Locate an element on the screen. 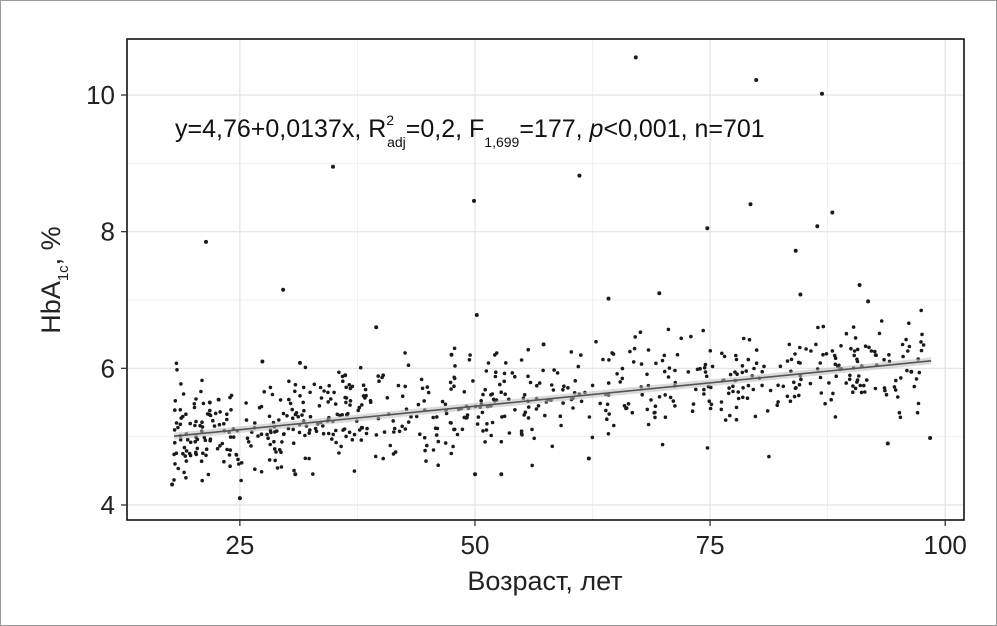  y-axis-title-tail: , % is located at coordinates (51, 245).